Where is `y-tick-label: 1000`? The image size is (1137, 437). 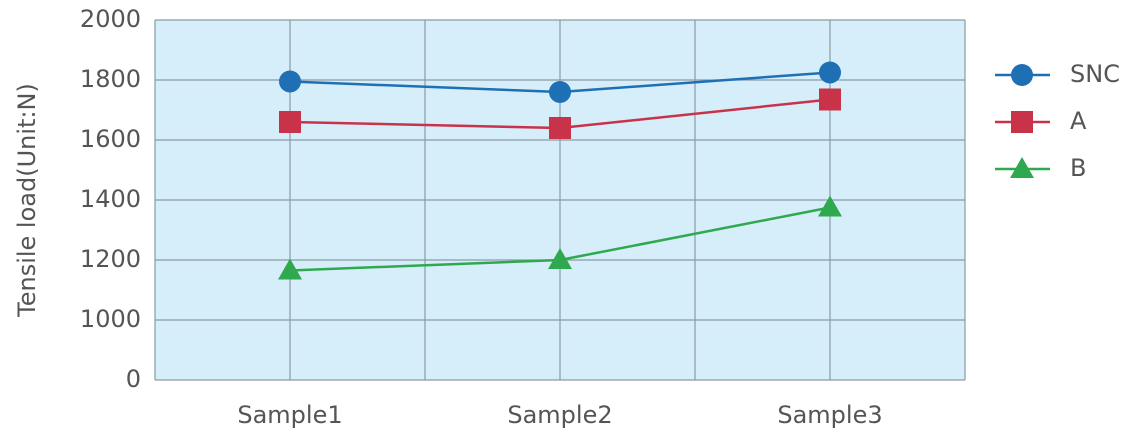
y-tick-label: 1000 is located at coordinates (110, 319).